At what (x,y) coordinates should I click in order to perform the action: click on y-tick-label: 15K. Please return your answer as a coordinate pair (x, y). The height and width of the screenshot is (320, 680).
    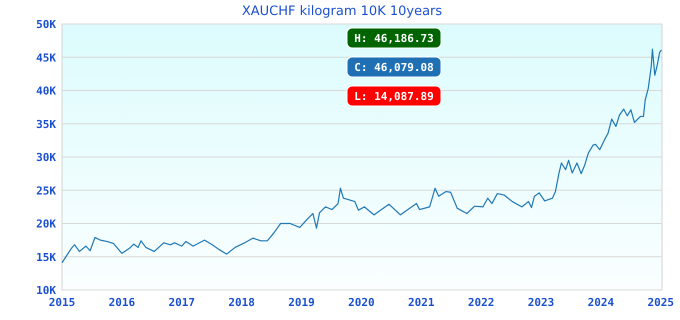
    Looking at the image, I should click on (46, 257).